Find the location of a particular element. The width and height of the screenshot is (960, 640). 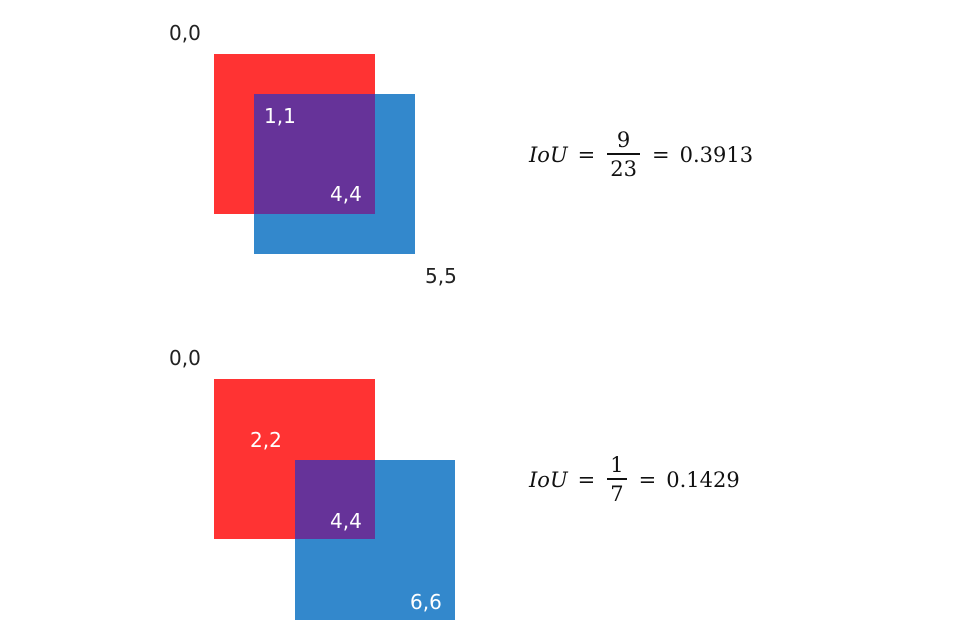

origin-label-2: 0,0 is located at coordinates (185, 358).